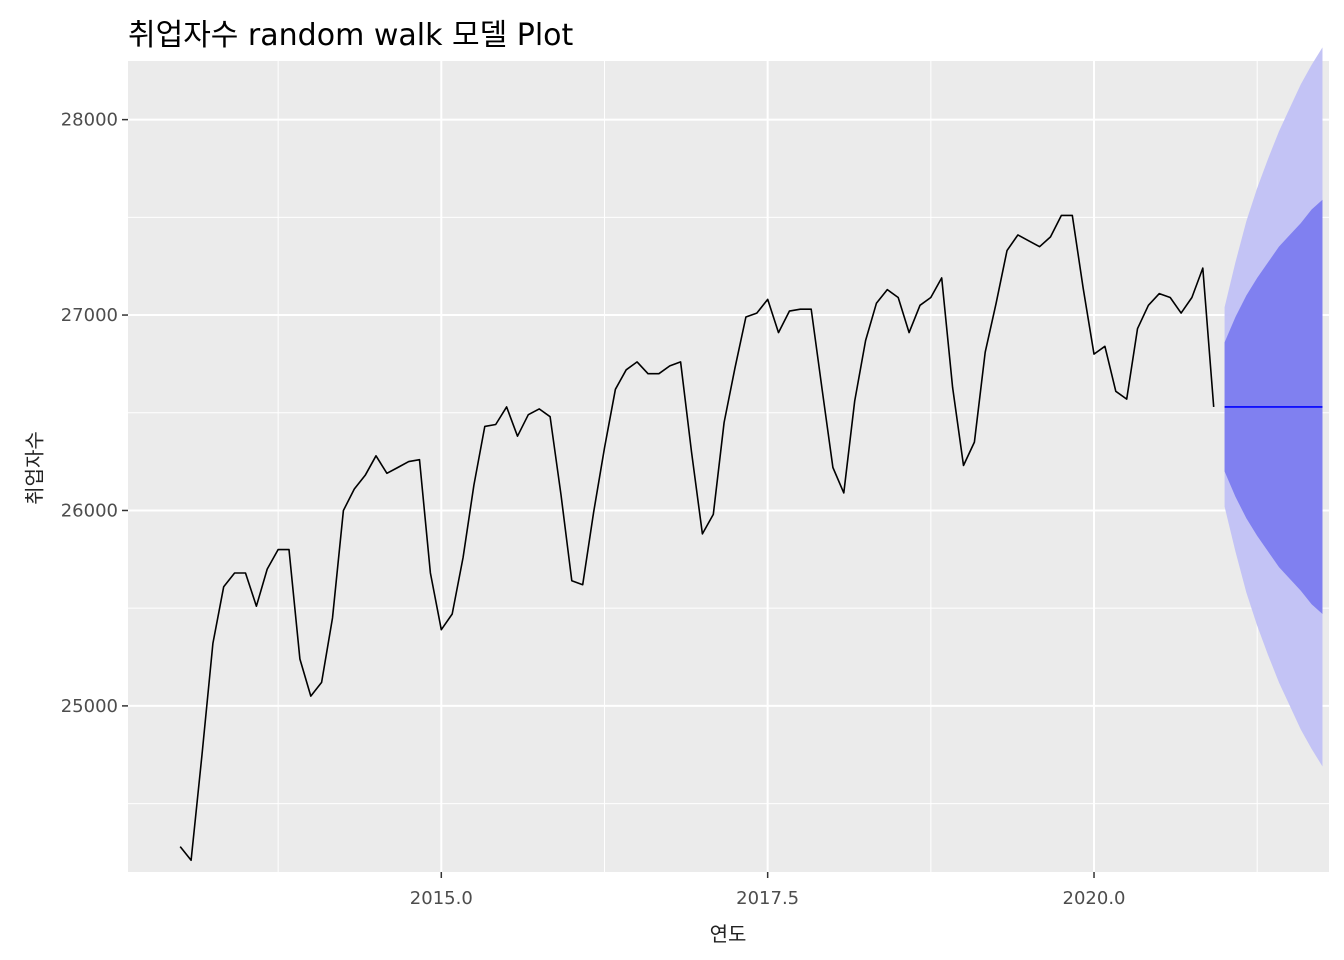 The image size is (1344, 960). What do you see at coordinates (89, 120) in the screenshot?
I see `y-tick-label: 28000` at bounding box center [89, 120].